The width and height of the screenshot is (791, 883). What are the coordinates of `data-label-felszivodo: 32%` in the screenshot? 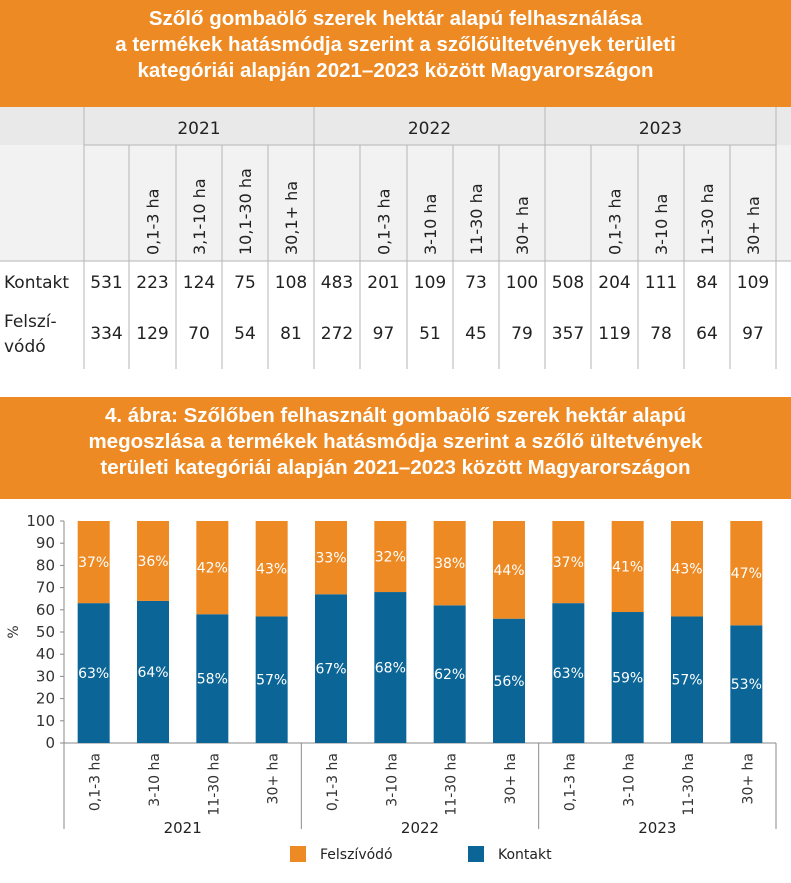 It's located at (390, 558).